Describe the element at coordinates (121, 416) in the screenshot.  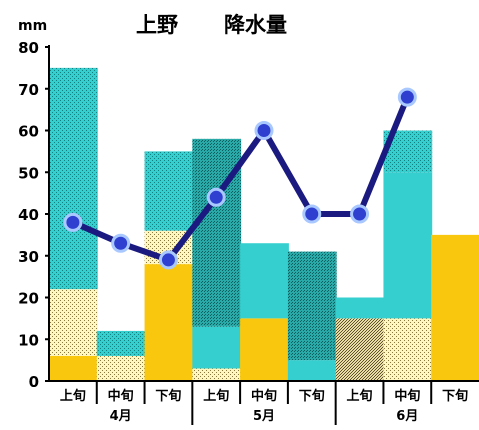
I see `x-group-label: 4月` at that location.